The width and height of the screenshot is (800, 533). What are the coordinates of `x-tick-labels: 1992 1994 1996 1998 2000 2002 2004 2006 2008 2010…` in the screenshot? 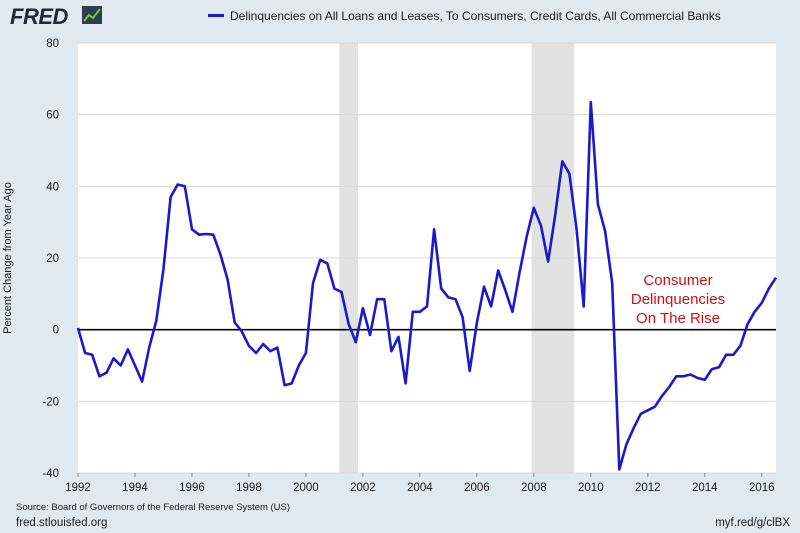 It's located at (420, 483).